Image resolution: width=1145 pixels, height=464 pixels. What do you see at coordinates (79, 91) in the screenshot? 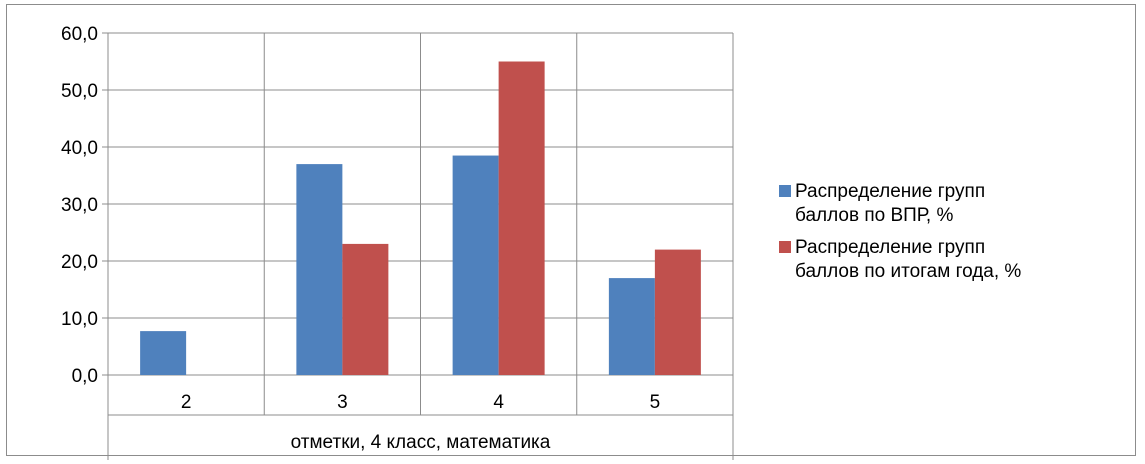
I see `y-tick-label: 50,0` at bounding box center [79, 91].